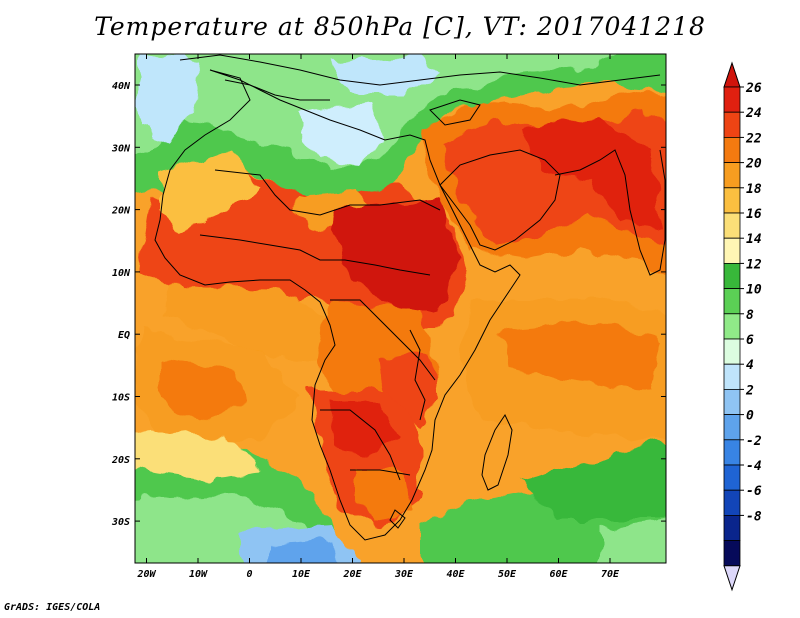  What do you see at coordinates (754, 516) in the screenshot?
I see `colorbar-label: -8` at bounding box center [754, 516].